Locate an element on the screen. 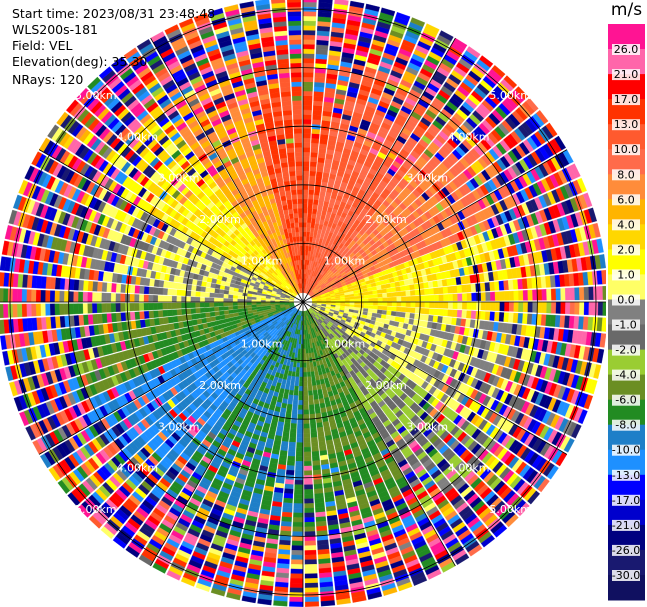  colorbar-tick-5: 8.0 is located at coordinates (626, 174).